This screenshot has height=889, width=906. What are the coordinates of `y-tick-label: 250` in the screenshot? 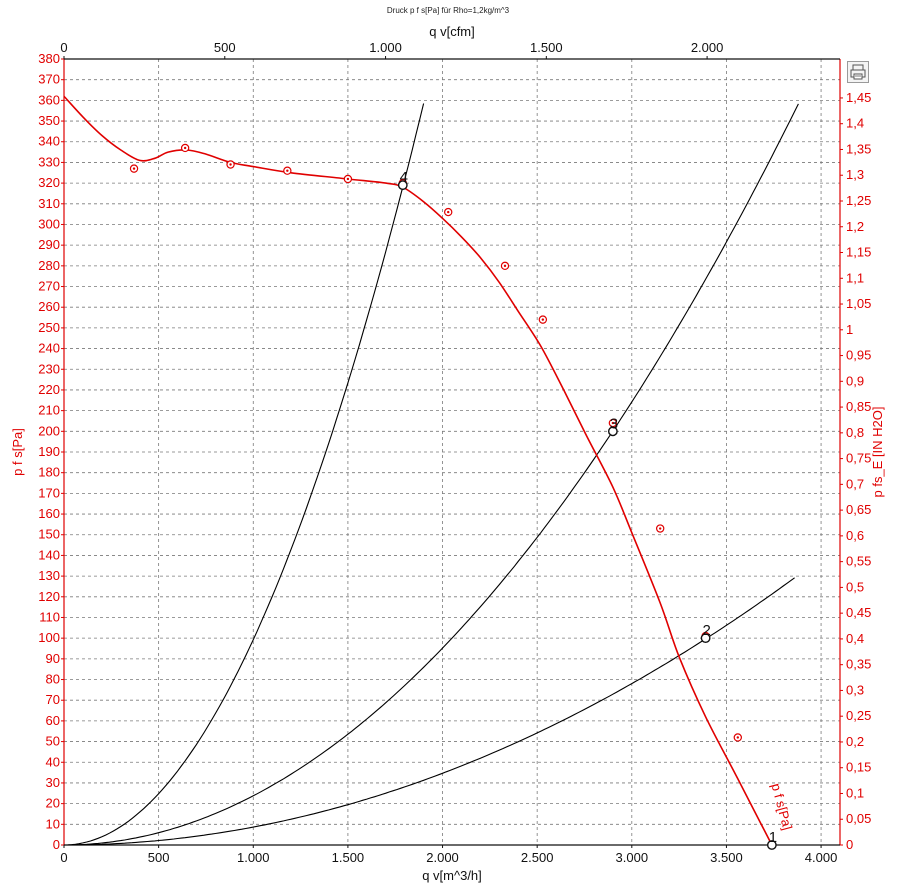 It's located at (49, 327).